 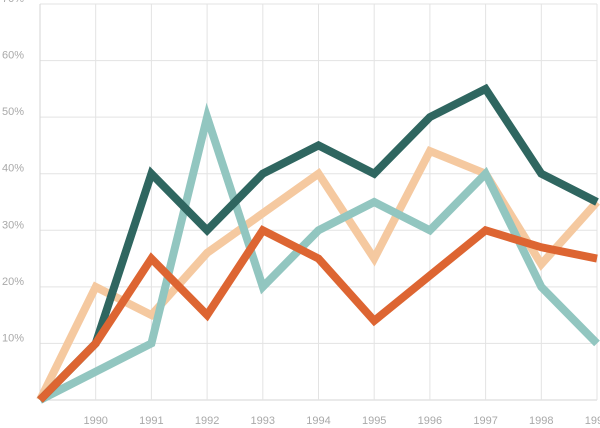 I want to click on x-tick-label: 1990, so click(x=95, y=421).